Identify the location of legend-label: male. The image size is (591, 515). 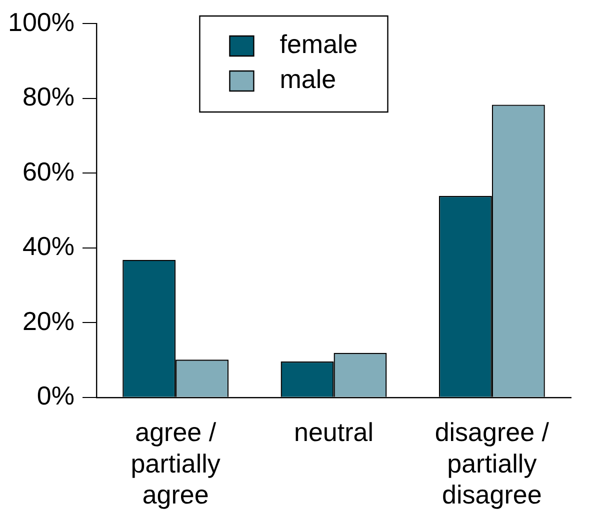
(308, 79).